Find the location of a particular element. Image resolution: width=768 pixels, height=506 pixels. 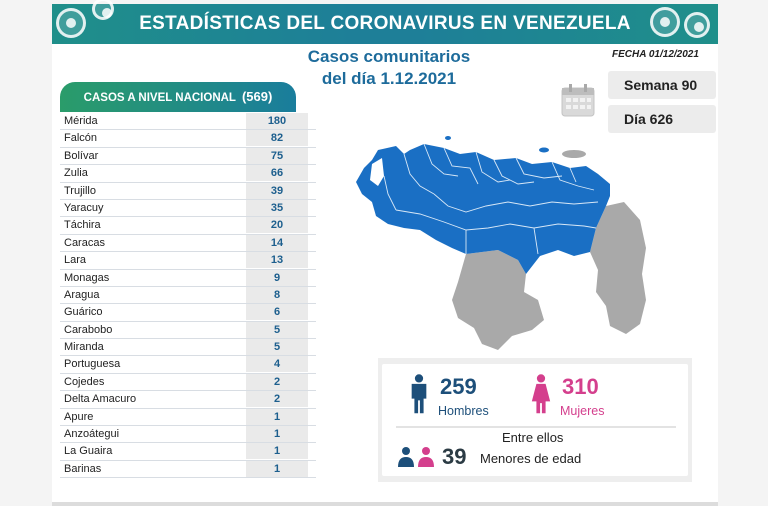

table-row: Yaracuy 35 is located at coordinates (188, 208).